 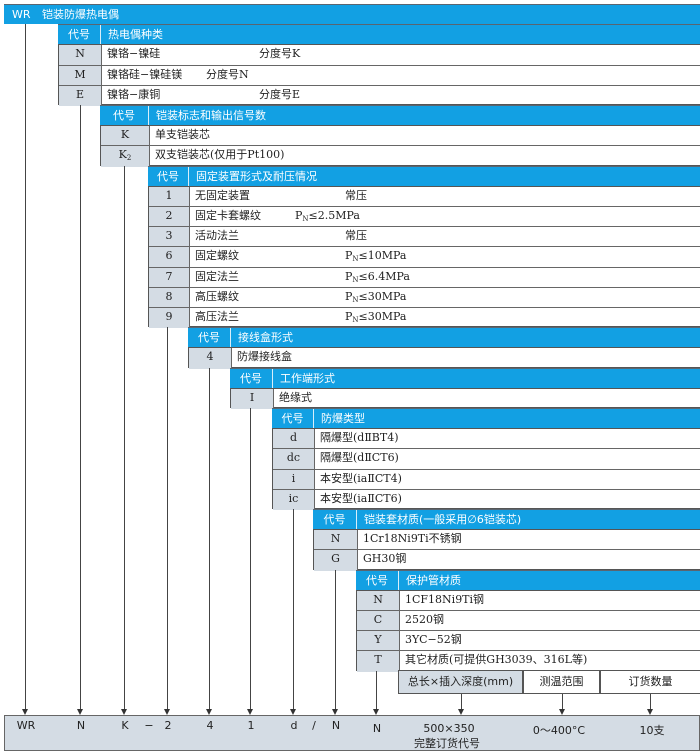 What do you see at coordinates (134, 94) in the screenshot?
I see `option-description: 镍铬−康铜` at bounding box center [134, 94].